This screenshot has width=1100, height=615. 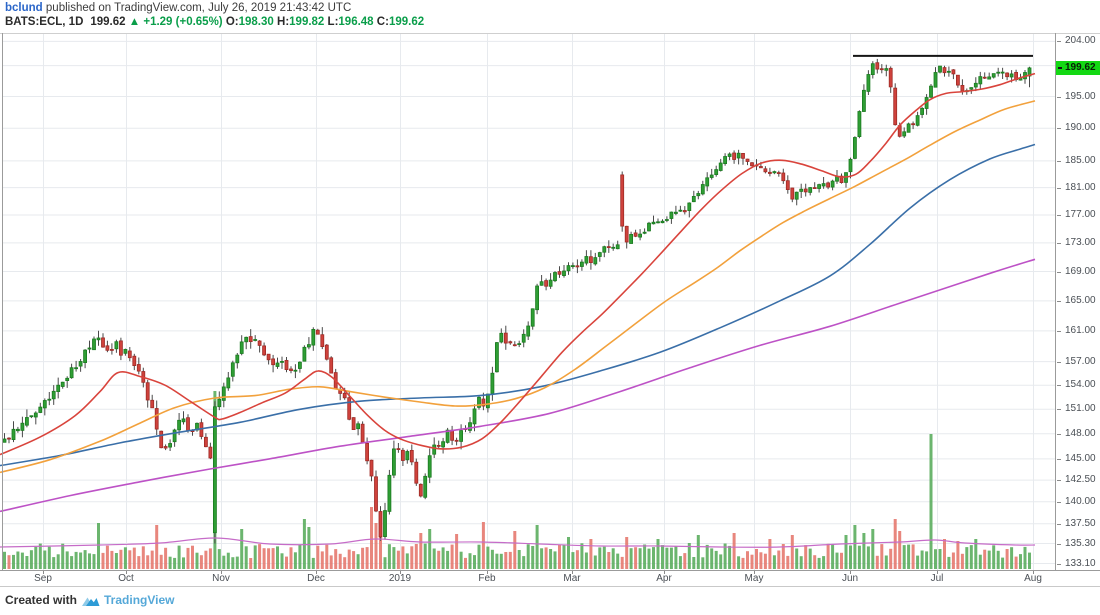 What do you see at coordinates (1077, 564) in the screenshot?
I see `price-axis-label: 133.10` at bounding box center [1077, 564].